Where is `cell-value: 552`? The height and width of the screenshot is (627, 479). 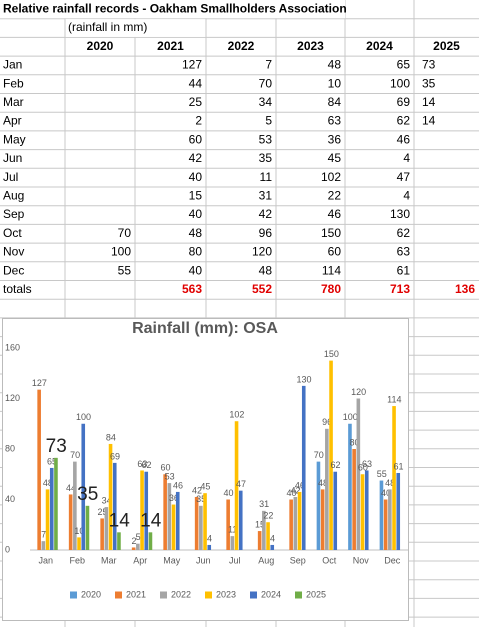 cell-value: 552 is located at coordinates (262, 289).